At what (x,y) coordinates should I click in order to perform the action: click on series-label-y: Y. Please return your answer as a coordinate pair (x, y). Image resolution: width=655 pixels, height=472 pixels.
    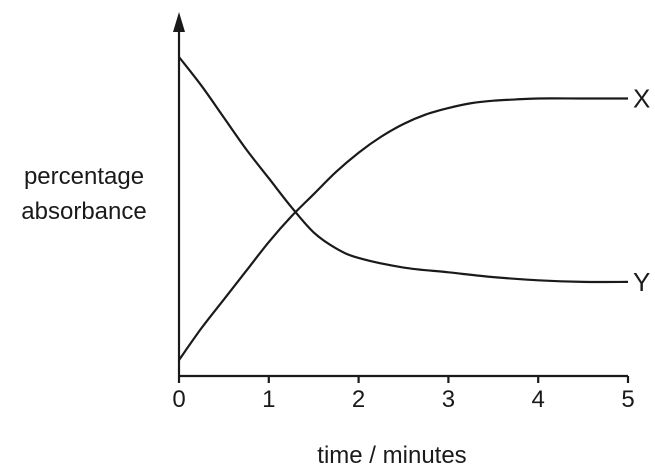
    Looking at the image, I should click on (641, 282).